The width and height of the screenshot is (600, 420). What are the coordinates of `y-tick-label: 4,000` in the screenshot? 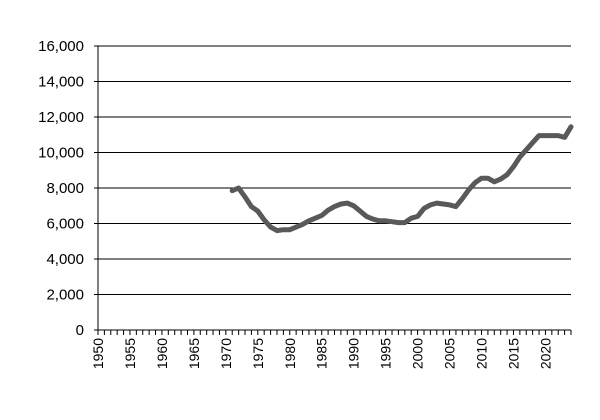 It's located at (65, 259).